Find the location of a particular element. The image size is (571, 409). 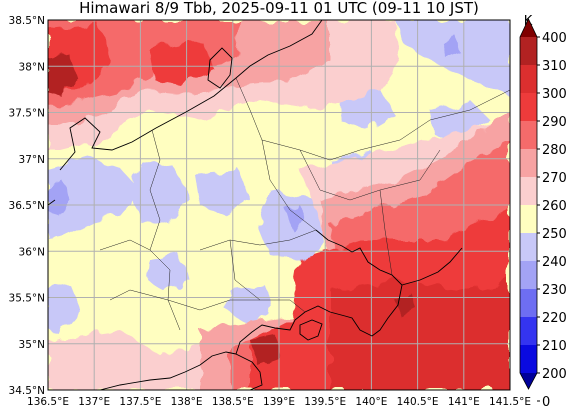

lat-tick-label: 35.5°N is located at coordinates (27, 299).